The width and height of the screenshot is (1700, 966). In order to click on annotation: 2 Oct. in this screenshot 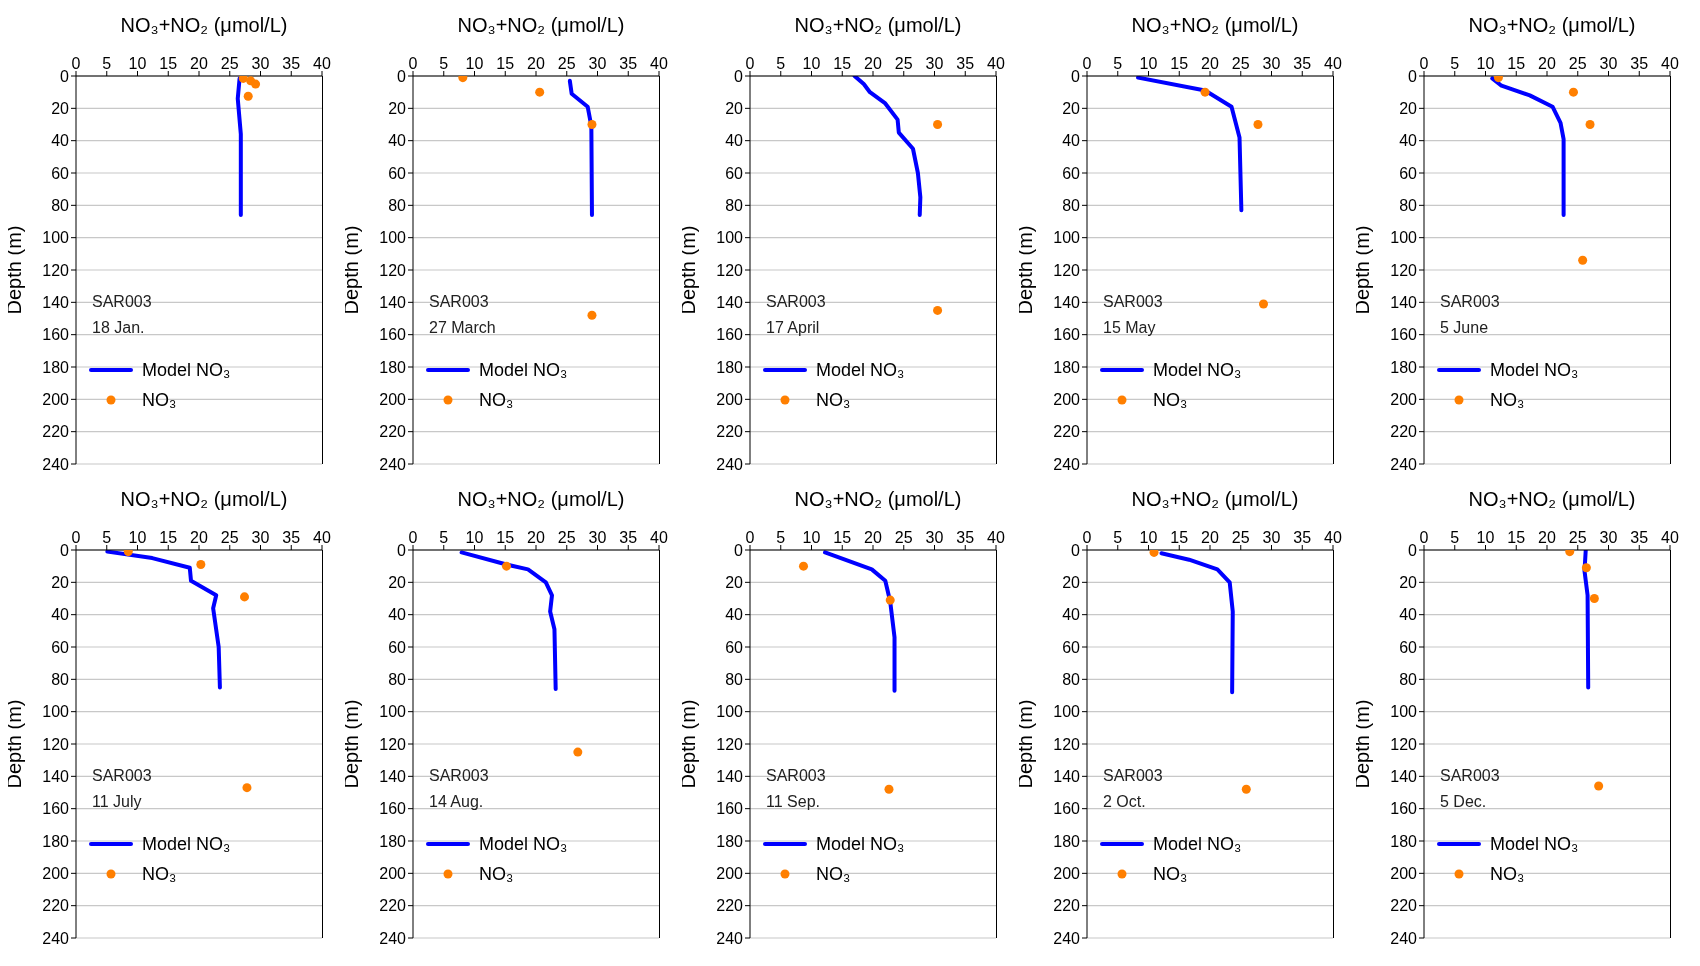, I will do `click(1125, 802)`.